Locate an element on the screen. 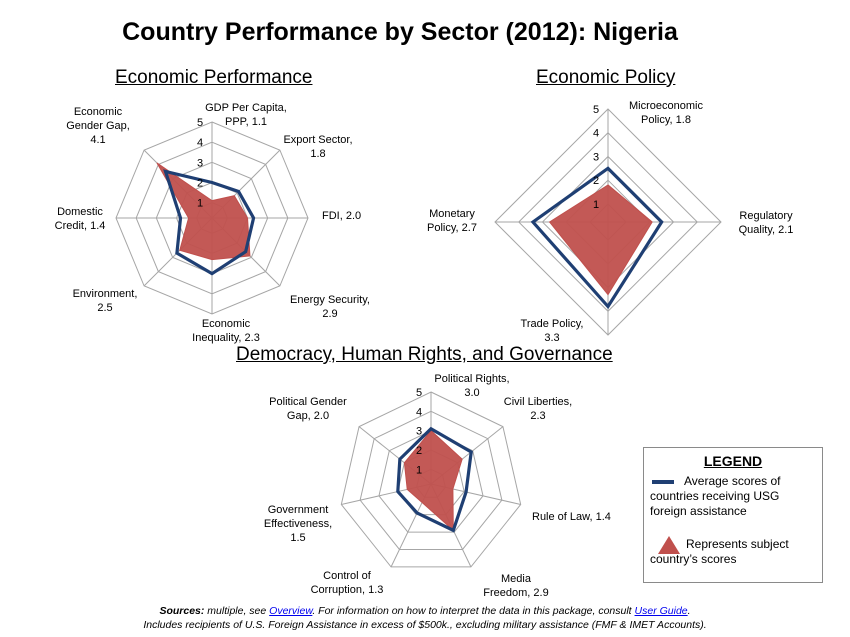 This screenshot has height=637, width=850. axis-label-line: 3.0 is located at coordinates (471, 393).